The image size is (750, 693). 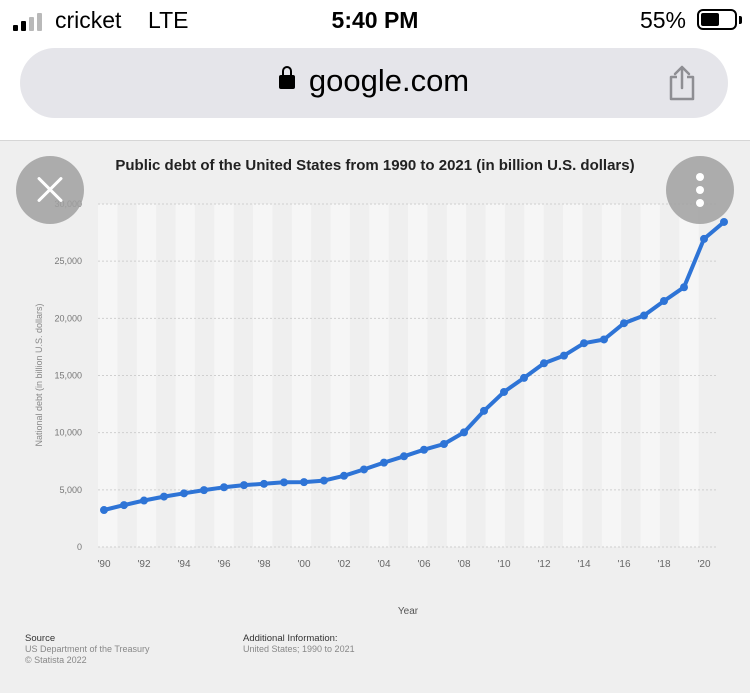 What do you see at coordinates (700, 177) in the screenshot?
I see `more-vertical-icon` at bounding box center [700, 177].